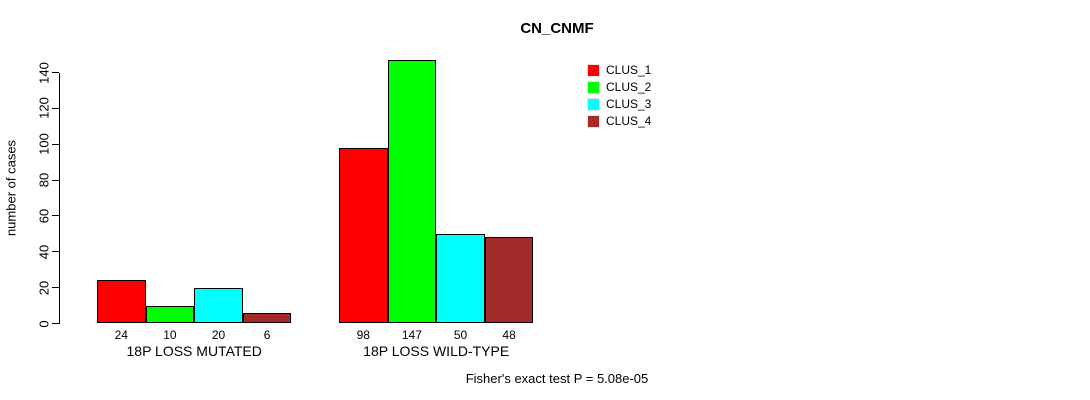  Describe the element at coordinates (267, 318) in the screenshot. I see `bar-clus_4-group1` at that location.